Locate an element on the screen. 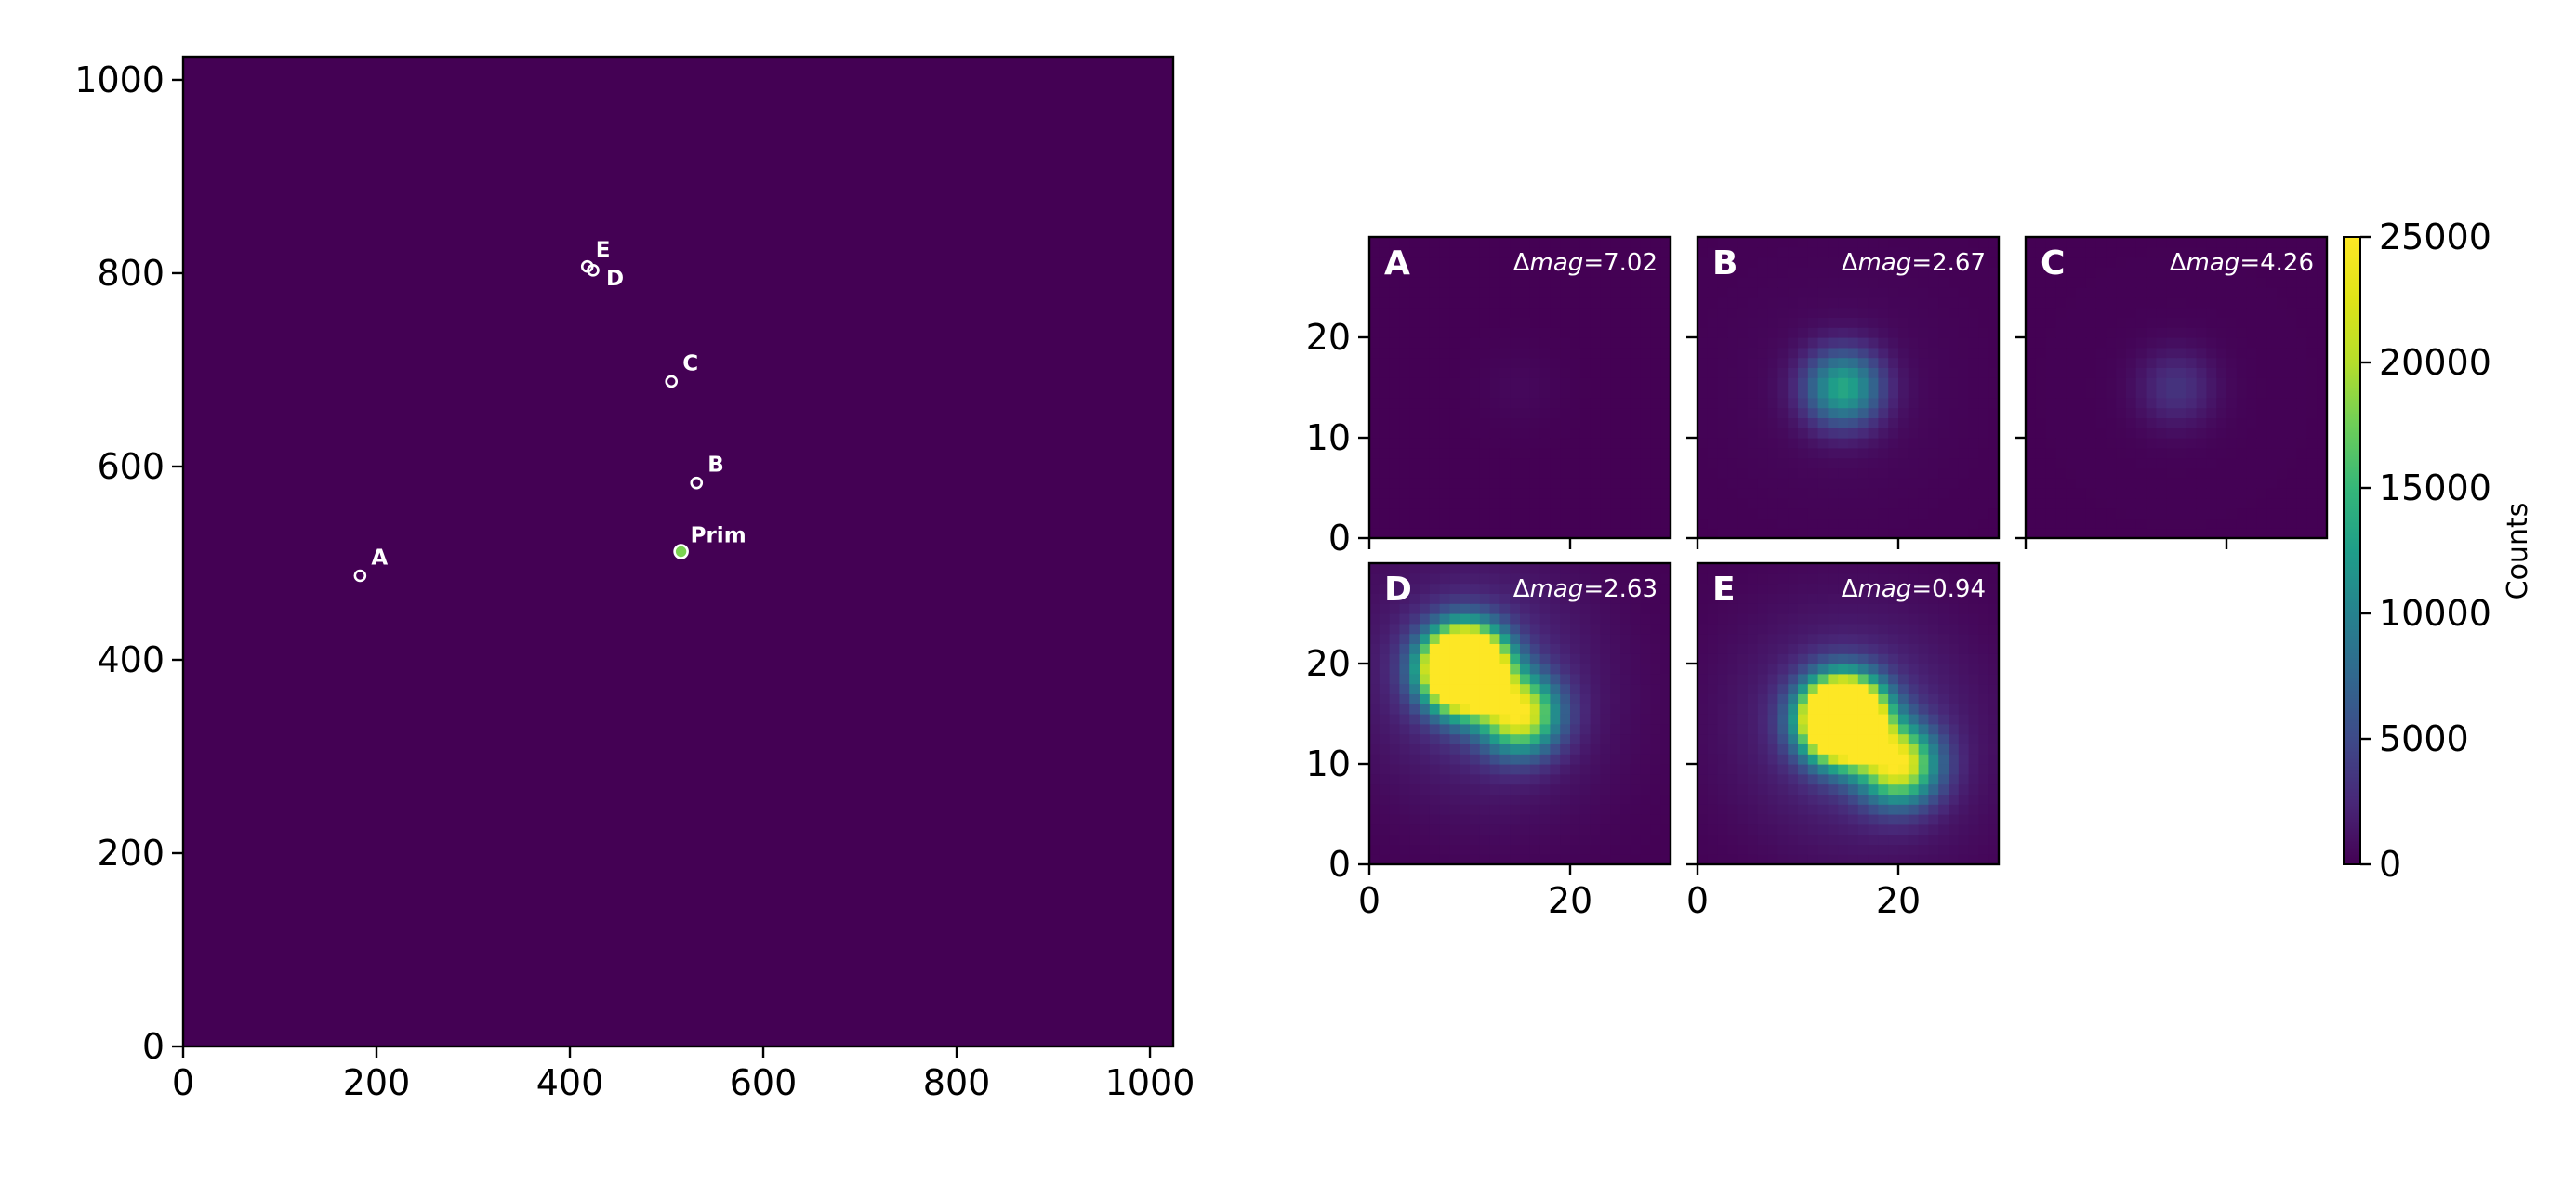 Image resolution: width=2576 pixels, height=1184 pixels. y-tick-label: 20 is located at coordinates (1328, 337).